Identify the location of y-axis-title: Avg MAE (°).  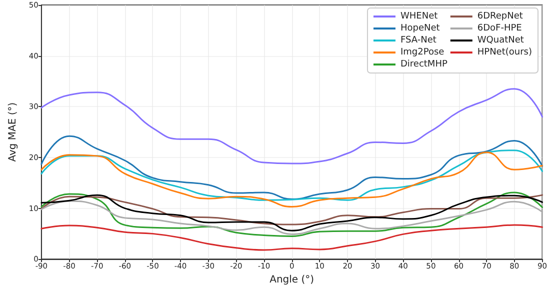
(13, 132).